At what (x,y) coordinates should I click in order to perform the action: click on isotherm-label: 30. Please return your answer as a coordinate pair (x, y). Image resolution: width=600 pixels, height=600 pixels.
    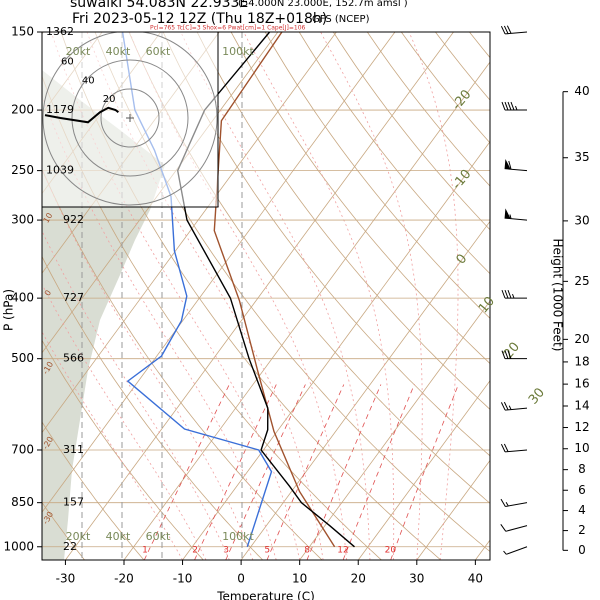
    Looking at the image, I should click on (537, 396).